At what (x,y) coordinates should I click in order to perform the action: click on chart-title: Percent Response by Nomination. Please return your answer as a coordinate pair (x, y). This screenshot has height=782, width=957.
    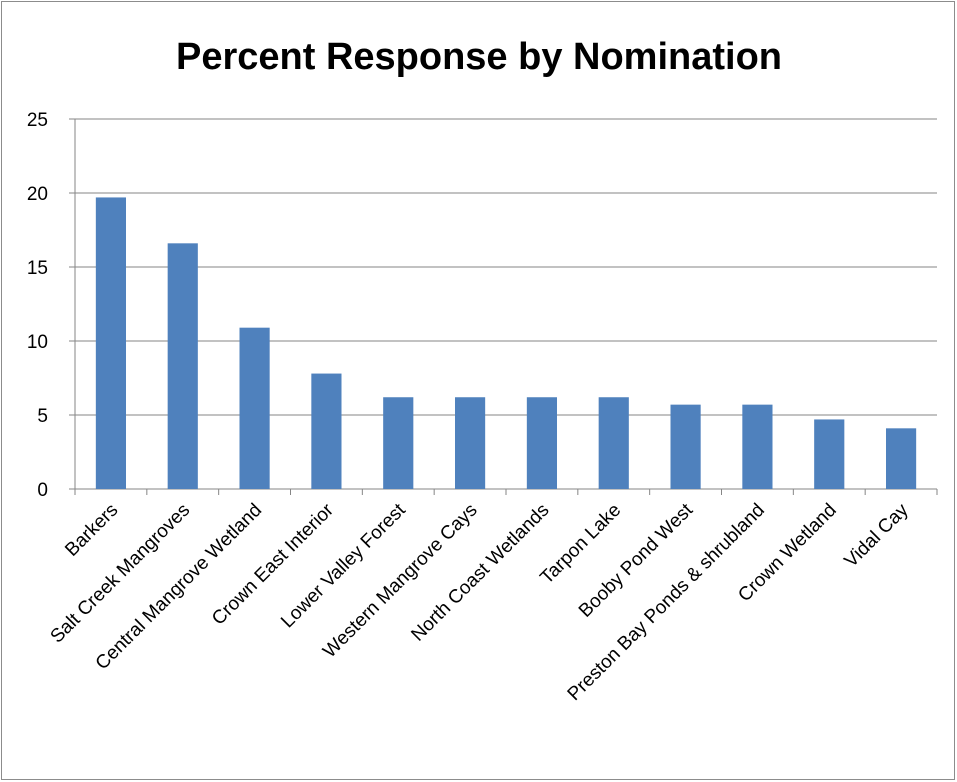
    Looking at the image, I should click on (478, 57).